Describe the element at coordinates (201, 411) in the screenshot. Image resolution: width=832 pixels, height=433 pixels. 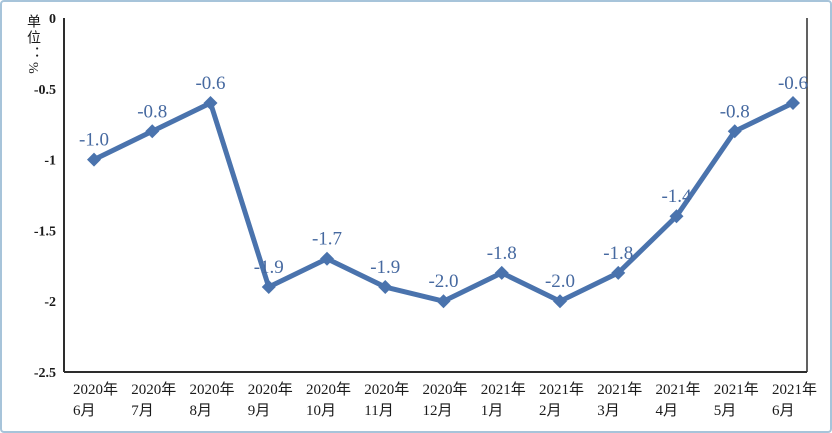
I see `x-tick-month-label: 8月` at that location.